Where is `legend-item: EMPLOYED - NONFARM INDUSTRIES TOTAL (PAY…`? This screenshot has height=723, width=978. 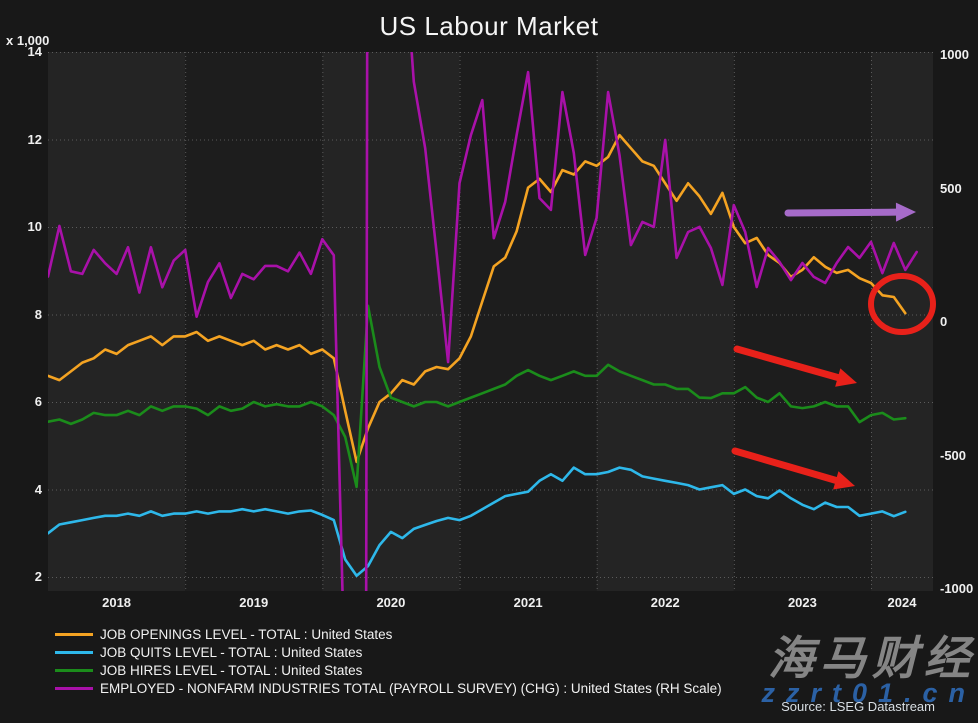 legend-item: EMPLOYED - NONFARM INDUSTRIES TOTAL (PAY… is located at coordinates (388, 688).